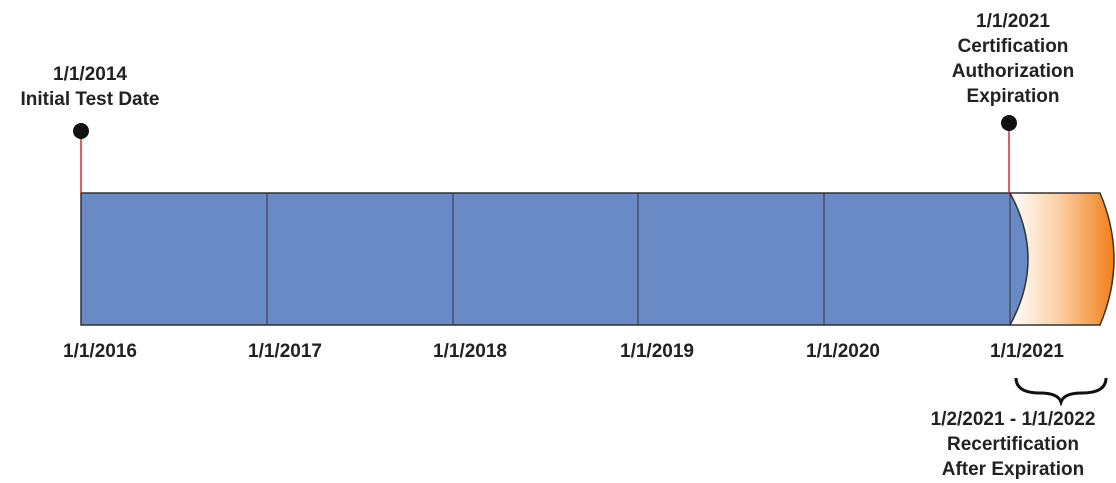  I want to click on recertification-label: 1/2/2021 - 1/1/2022, so click(1013, 419).